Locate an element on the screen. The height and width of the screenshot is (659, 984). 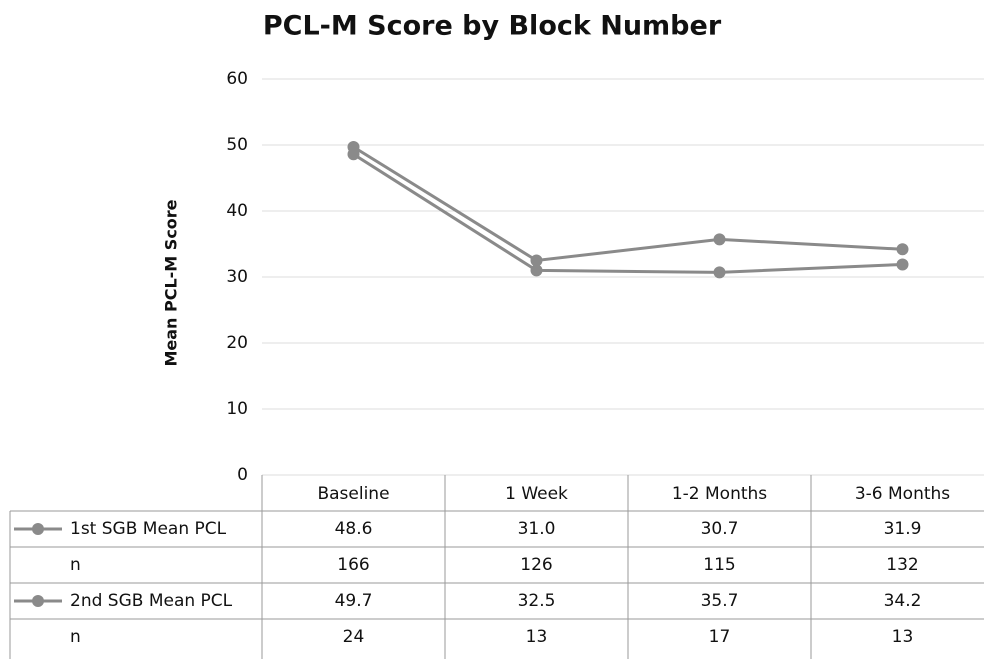
legend-label: 2nd SGB Mean PCL is located at coordinates (151, 601).